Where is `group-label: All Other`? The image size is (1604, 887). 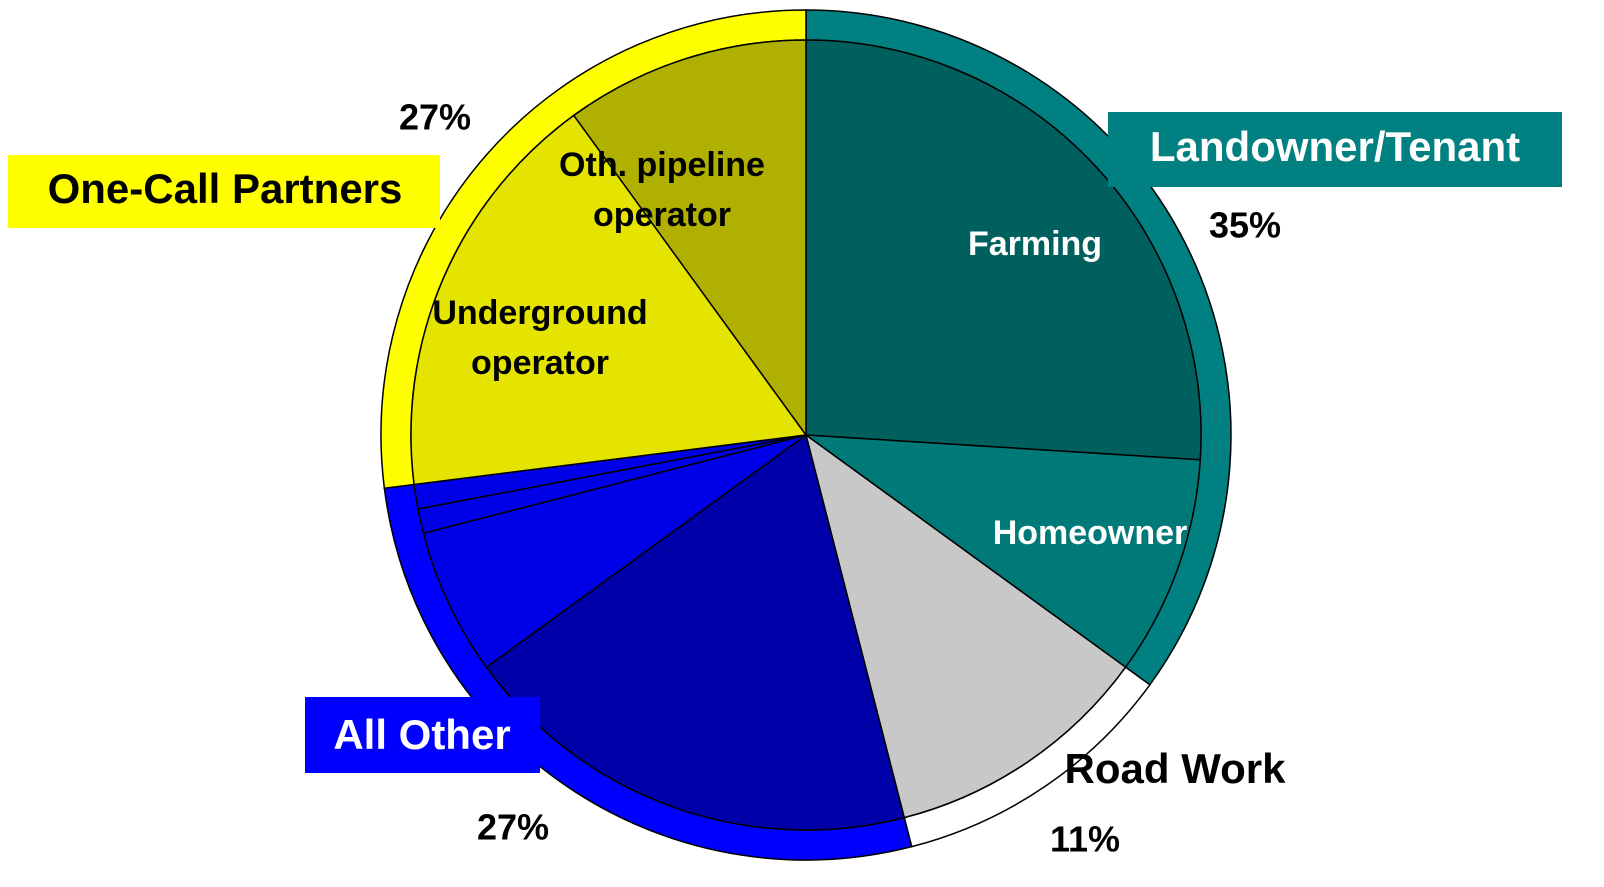
group-label: All Other is located at coordinates (421, 734).